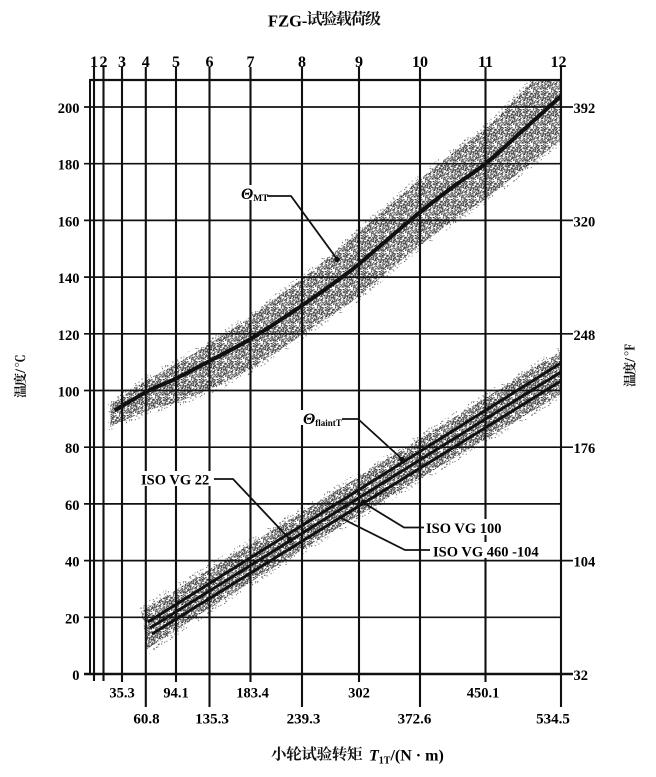  What do you see at coordinates (581, 676) in the screenshot?
I see `svg-text: 32` at bounding box center [581, 676].